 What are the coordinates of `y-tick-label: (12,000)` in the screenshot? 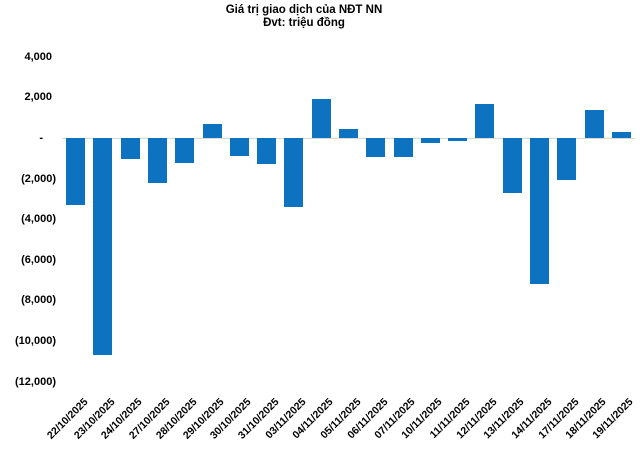 It's located at (35, 382).